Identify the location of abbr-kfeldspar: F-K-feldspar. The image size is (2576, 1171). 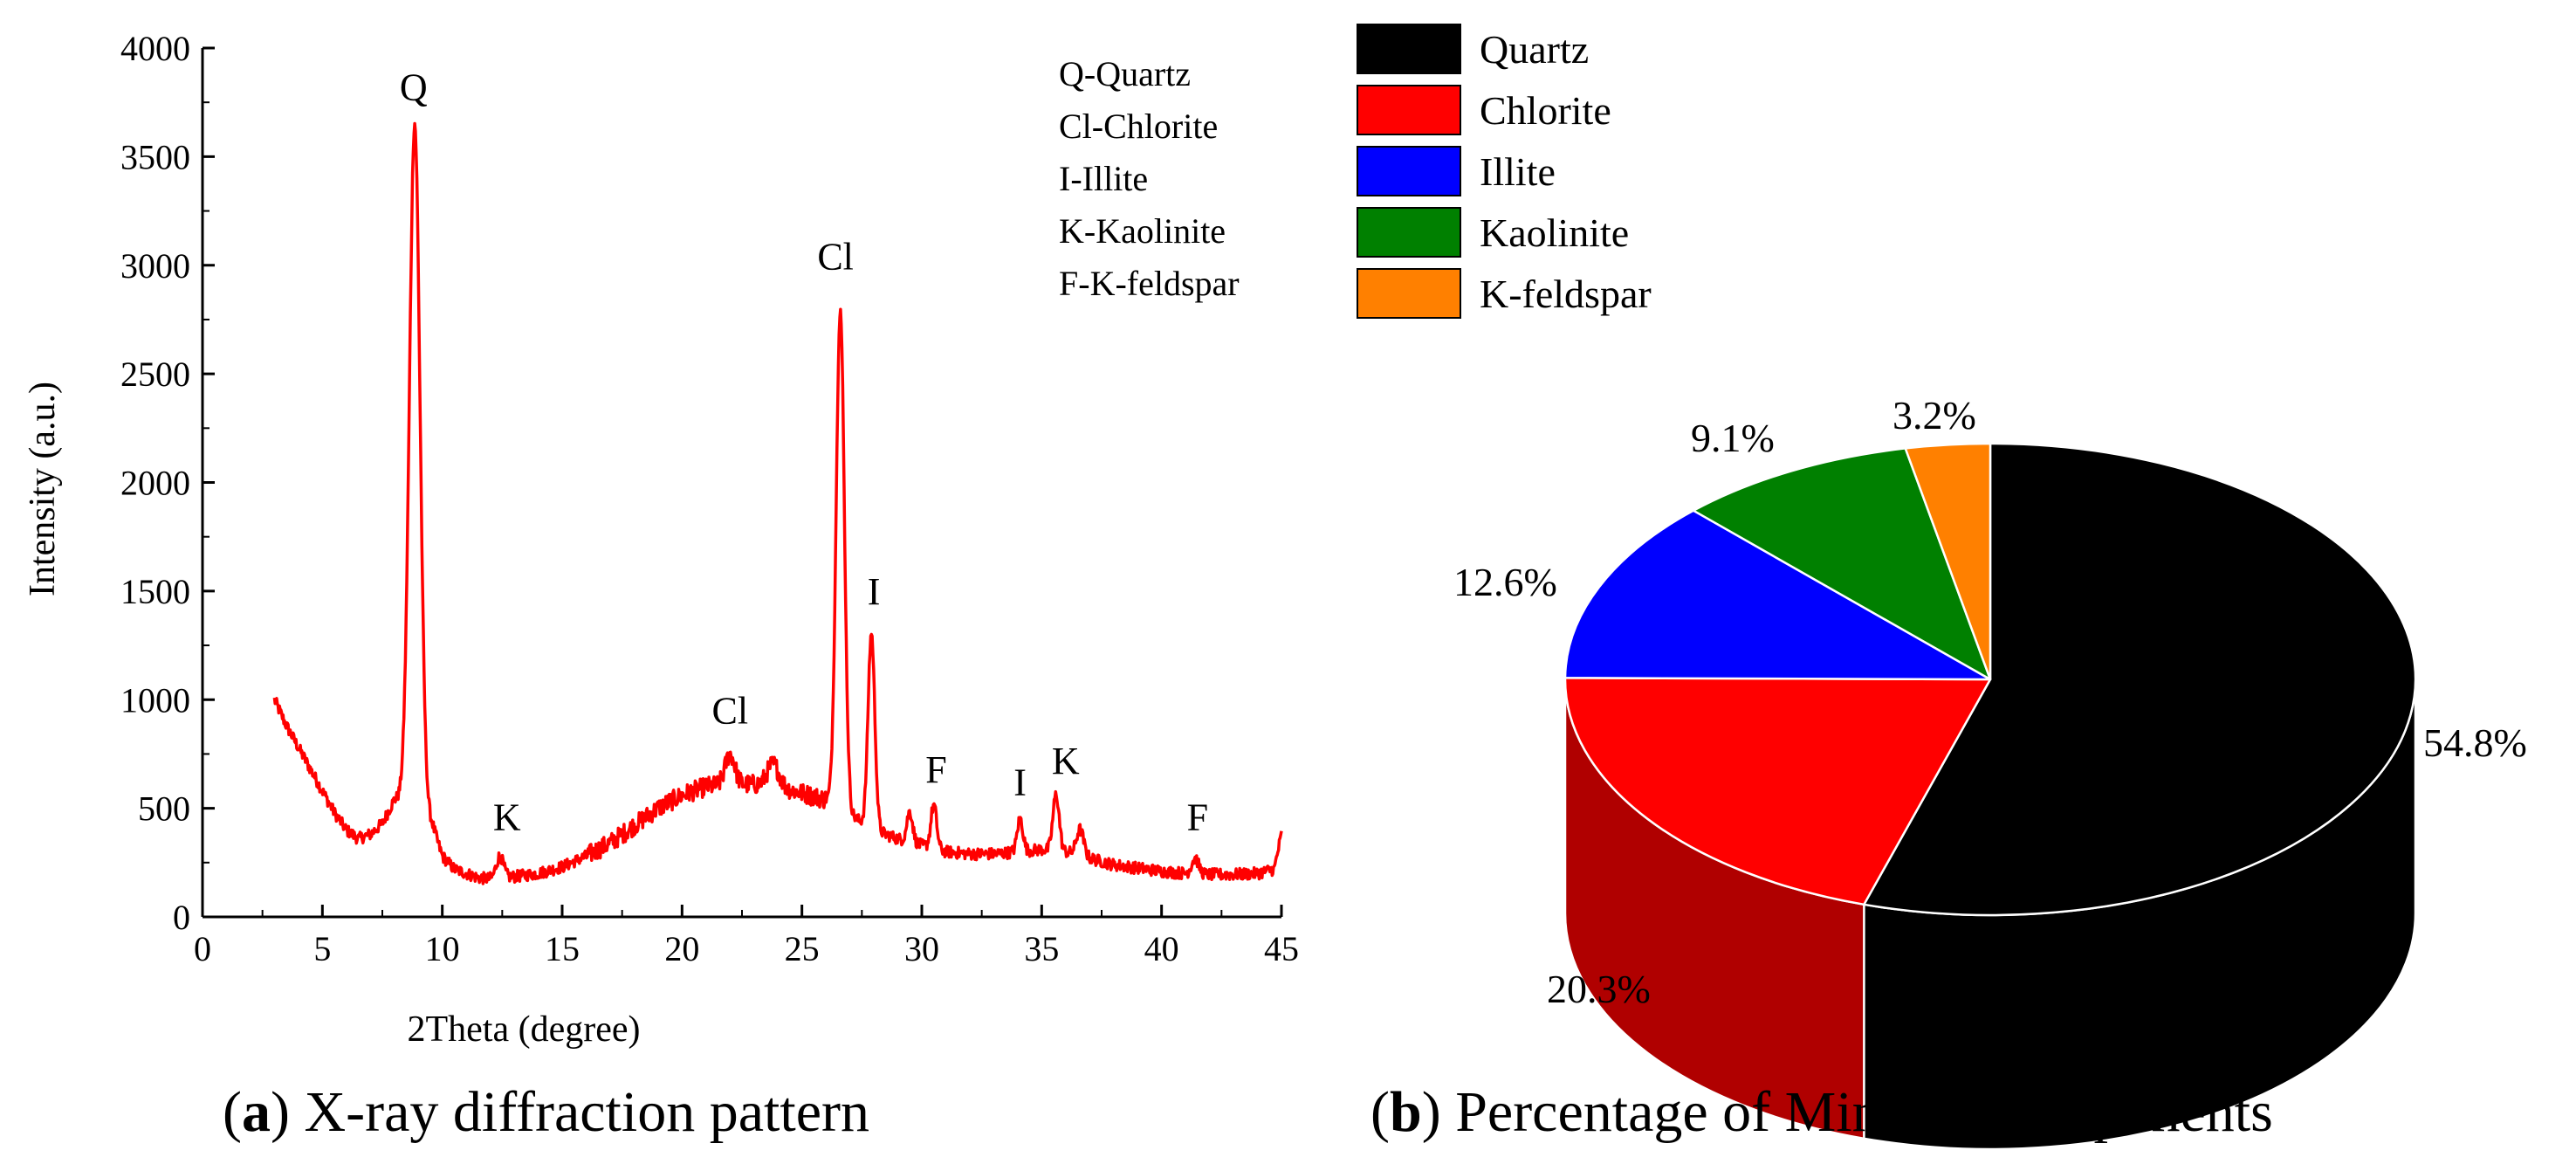
(1149, 284).